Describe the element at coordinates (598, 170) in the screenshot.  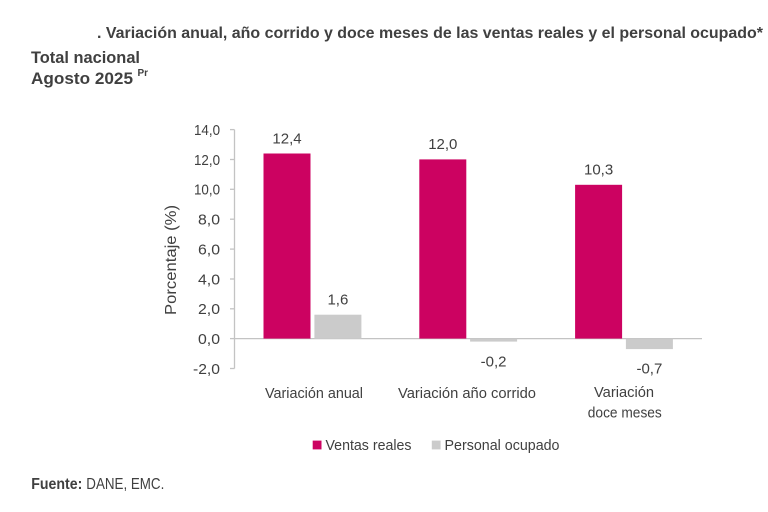
I see `svg-text: 10,3` at that location.